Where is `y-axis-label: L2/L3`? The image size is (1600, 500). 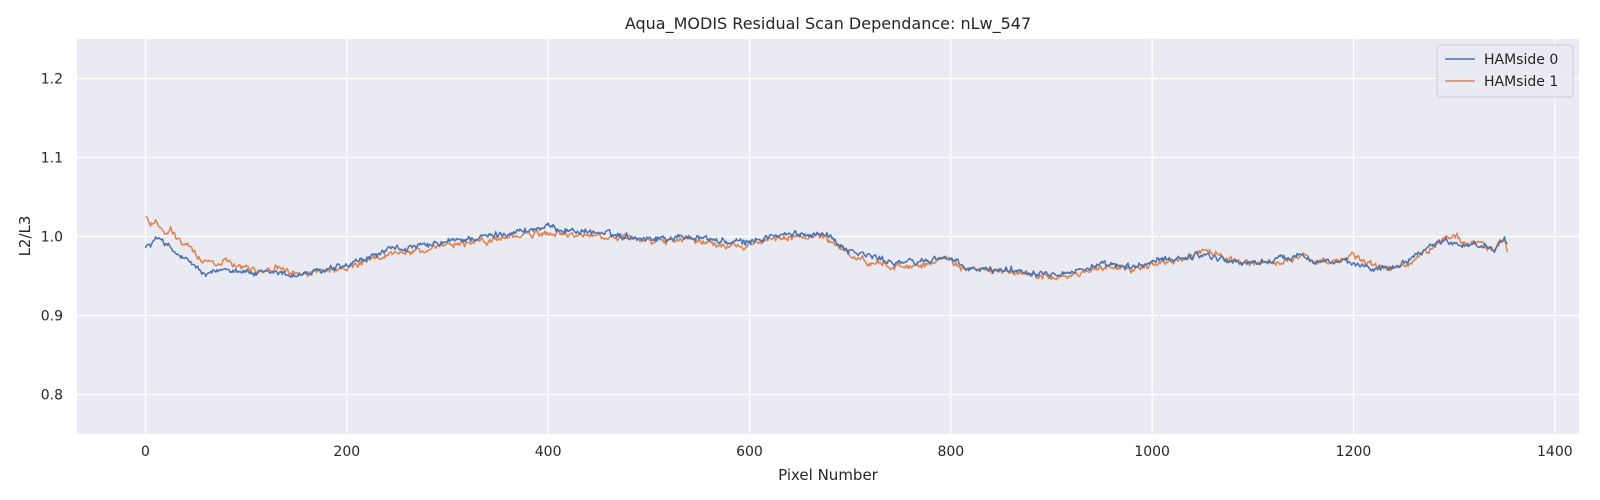 y-axis-label: L2/L3 is located at coordinates (25, 236).